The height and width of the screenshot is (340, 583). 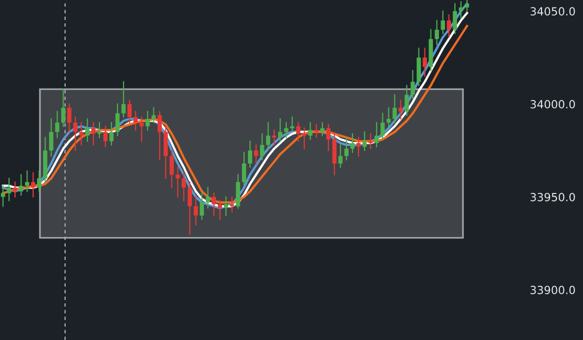 I want to click on y-tick-label: 33900.0, so click(x=552, y=290).